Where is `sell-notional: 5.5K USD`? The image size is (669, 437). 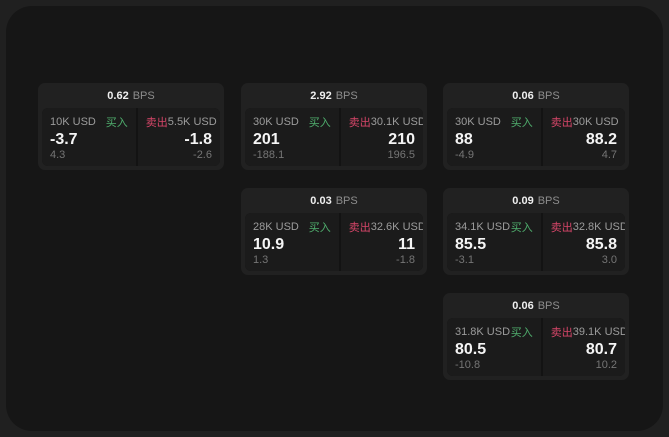
sell-notional: 5.5K USD is located at coordinates (192, 122).